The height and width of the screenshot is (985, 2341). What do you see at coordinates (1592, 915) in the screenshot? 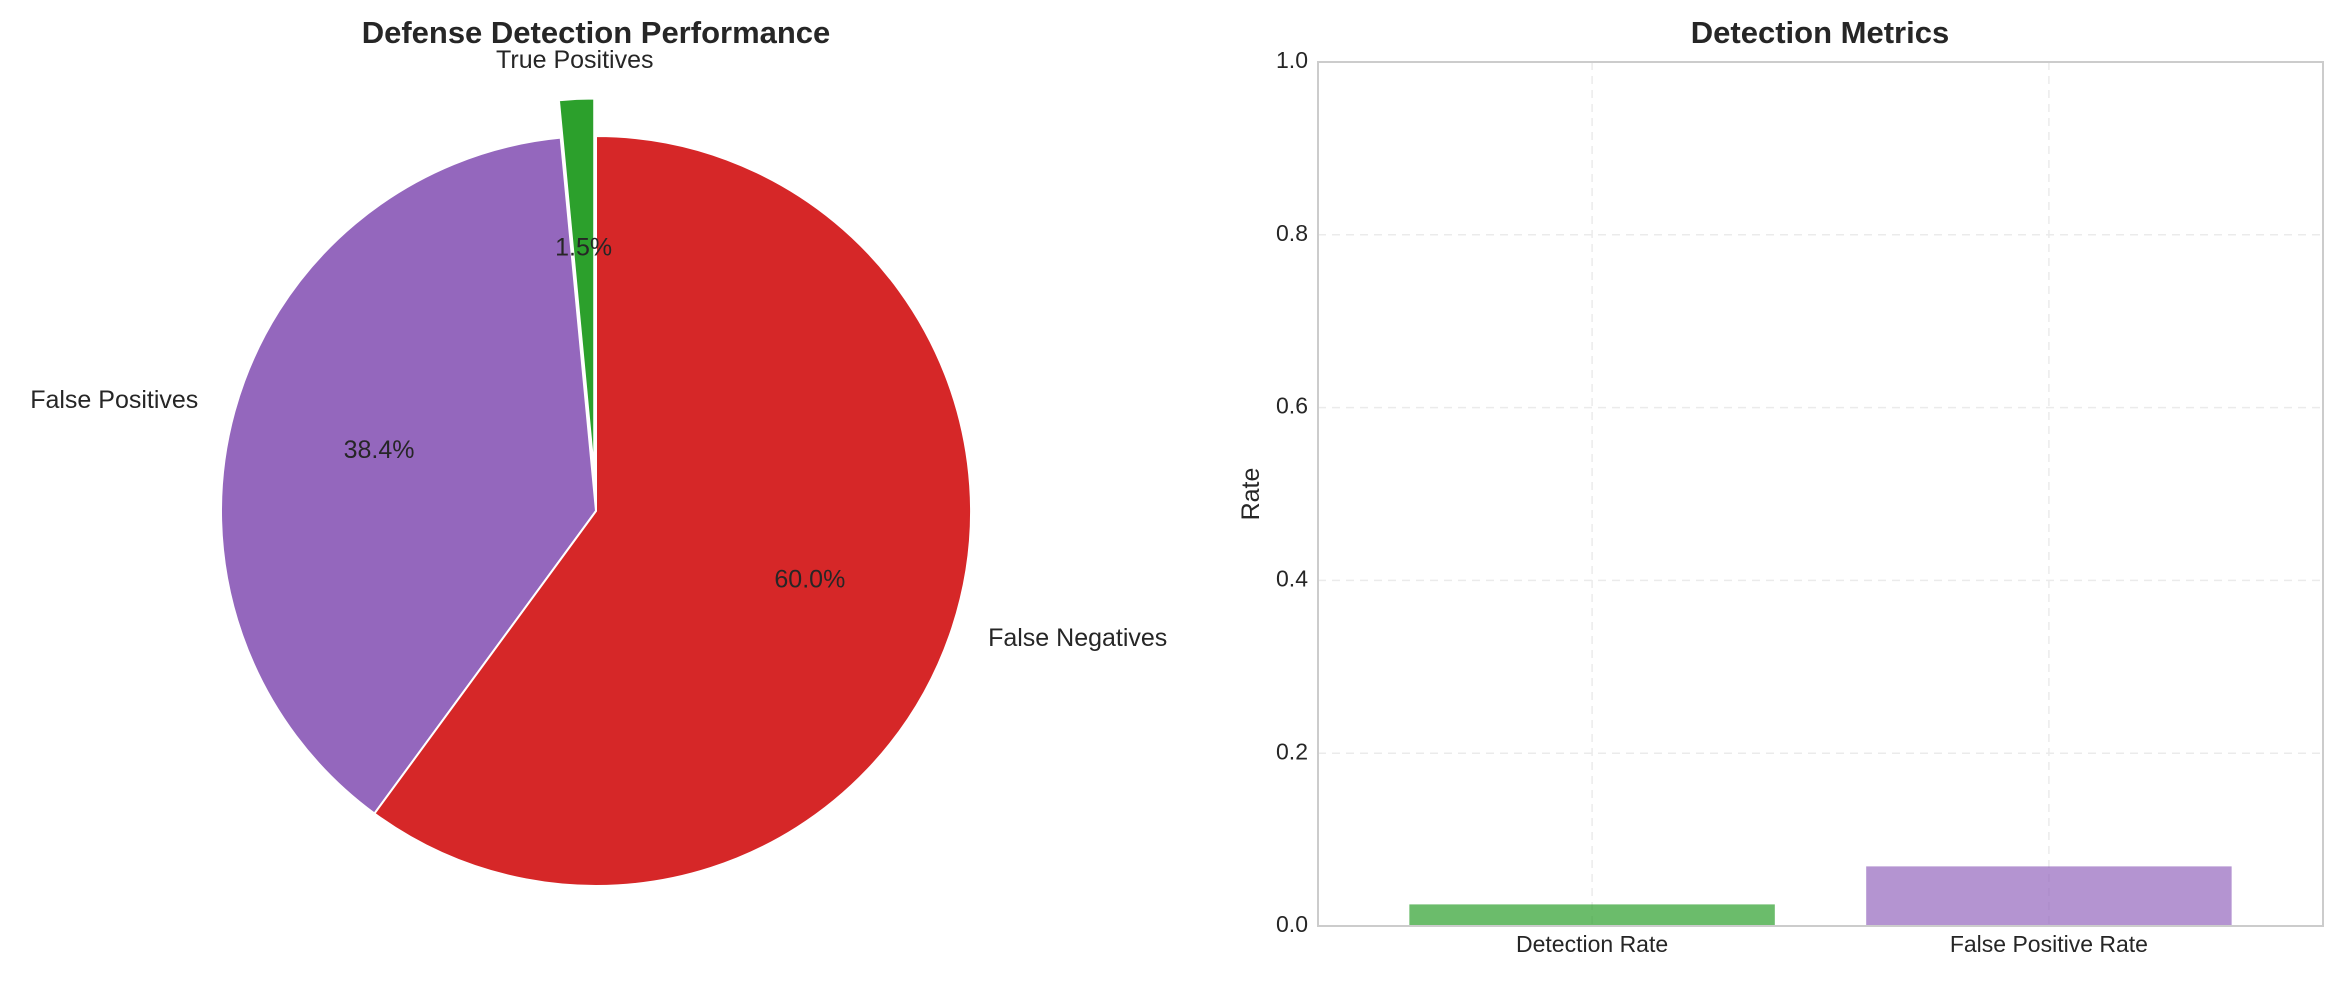
I see `bar-detection-rate` at bounding box center [1592, 915].